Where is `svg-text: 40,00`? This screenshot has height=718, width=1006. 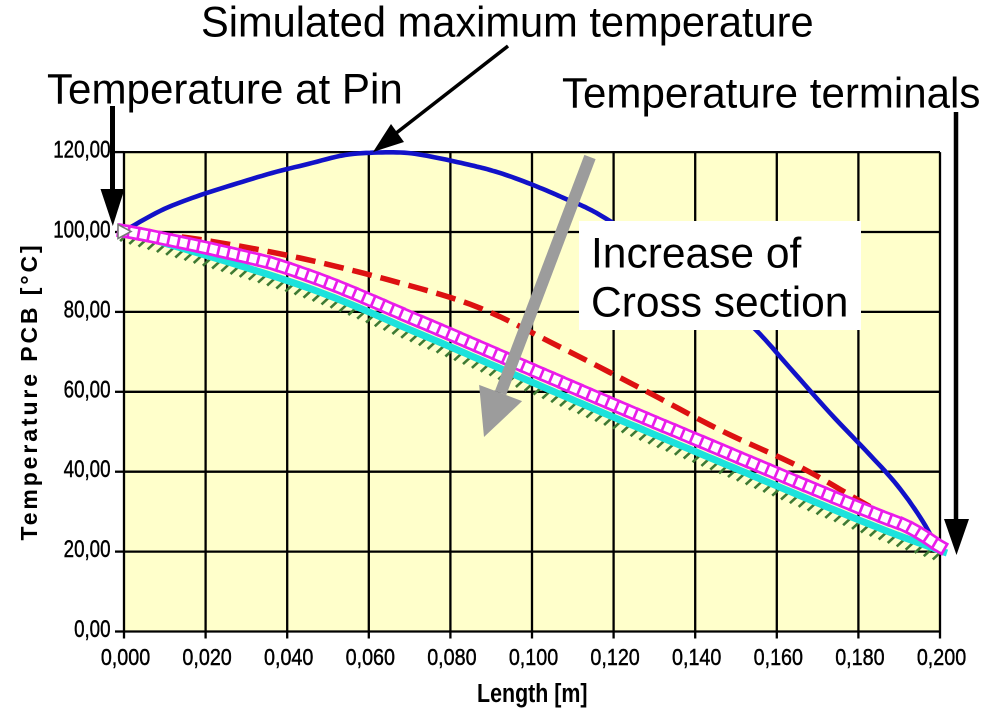
svg-text: 40,00 is located at coordinates (87, 469).